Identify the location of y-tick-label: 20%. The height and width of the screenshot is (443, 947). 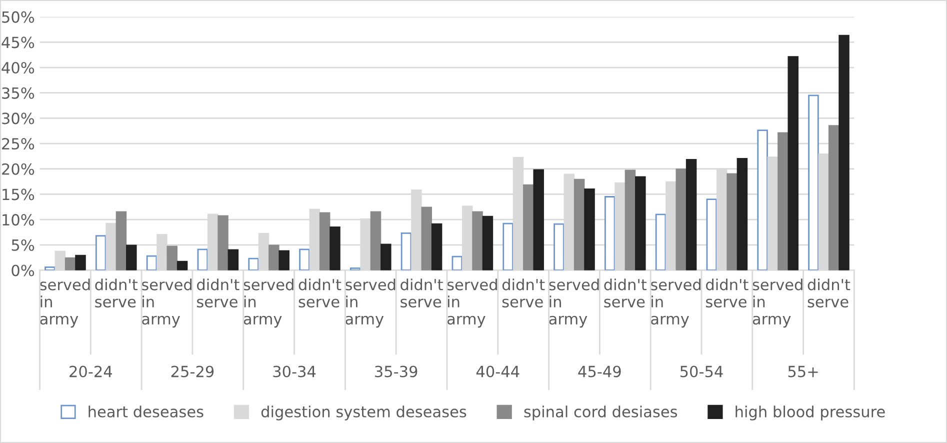
(18, 169).